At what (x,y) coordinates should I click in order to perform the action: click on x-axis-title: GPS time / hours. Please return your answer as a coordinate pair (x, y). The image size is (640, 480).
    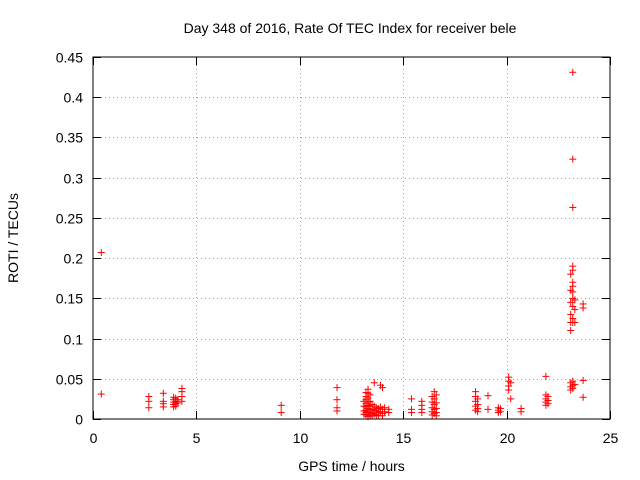
    Looking at the image, I should click on (351, 466).